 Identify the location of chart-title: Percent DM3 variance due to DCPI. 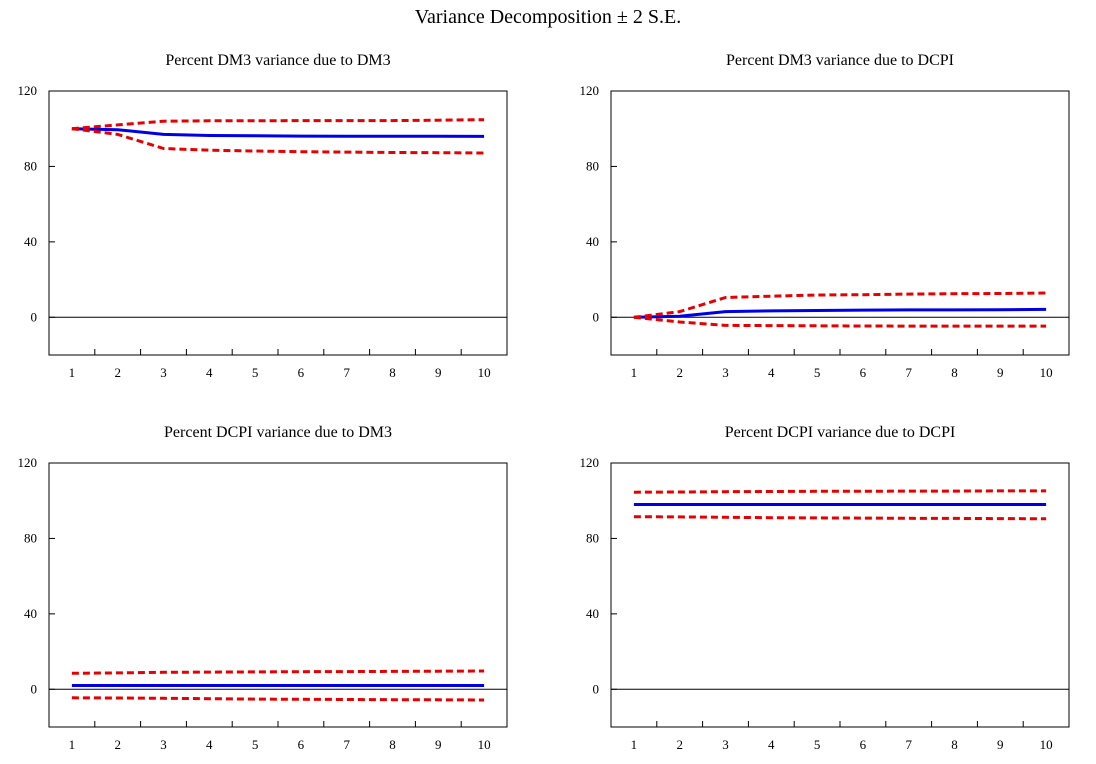
(840, 60).